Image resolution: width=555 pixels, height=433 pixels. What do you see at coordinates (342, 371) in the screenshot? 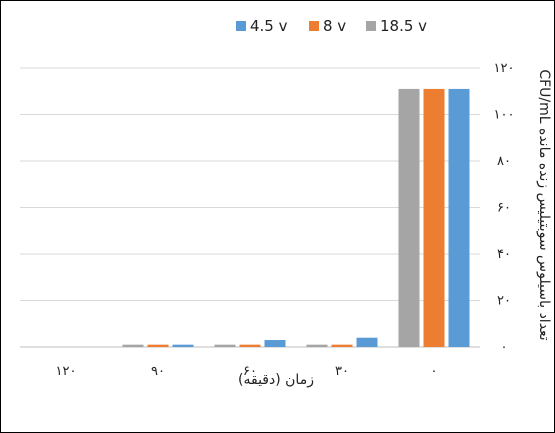
I see `x-tick-label: ۳۰` at bounding box center [342, 371].